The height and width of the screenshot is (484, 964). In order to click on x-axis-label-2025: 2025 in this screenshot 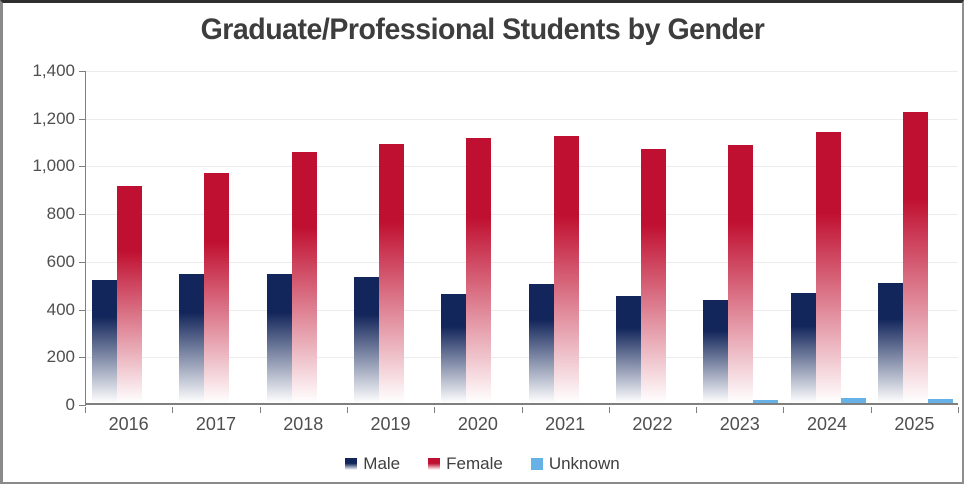, I will do `click(914, 424)`.